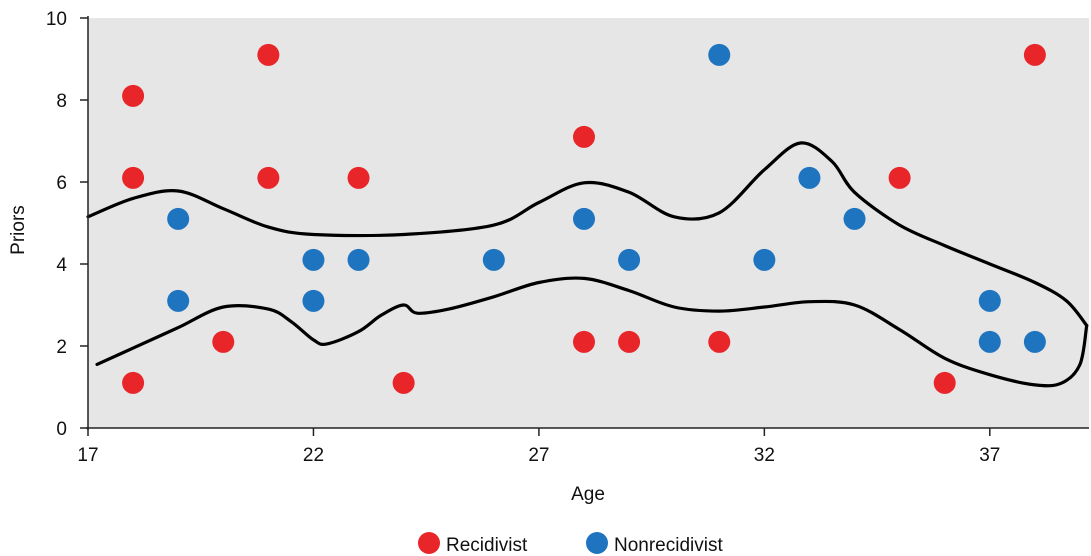 The height and width of the screenshot is (556, 1091). Describe the element at coordinates (989, 455) in the screenshot. I see `x-tick-label: 37` at that location.